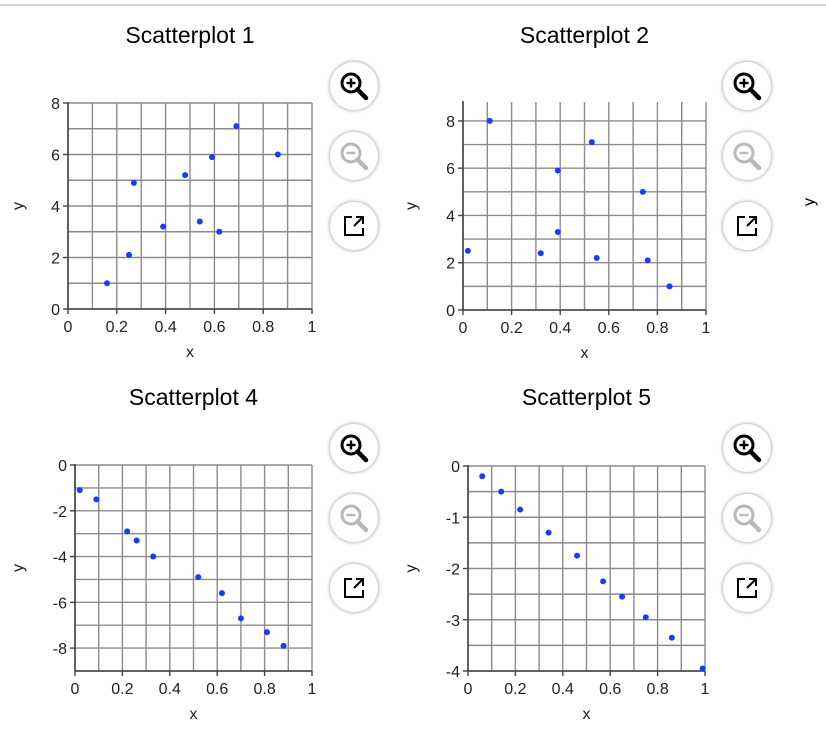 Image resolution: width=826 pixels, height=754 pixels. I want to click on top-divider, so click(413, 5).